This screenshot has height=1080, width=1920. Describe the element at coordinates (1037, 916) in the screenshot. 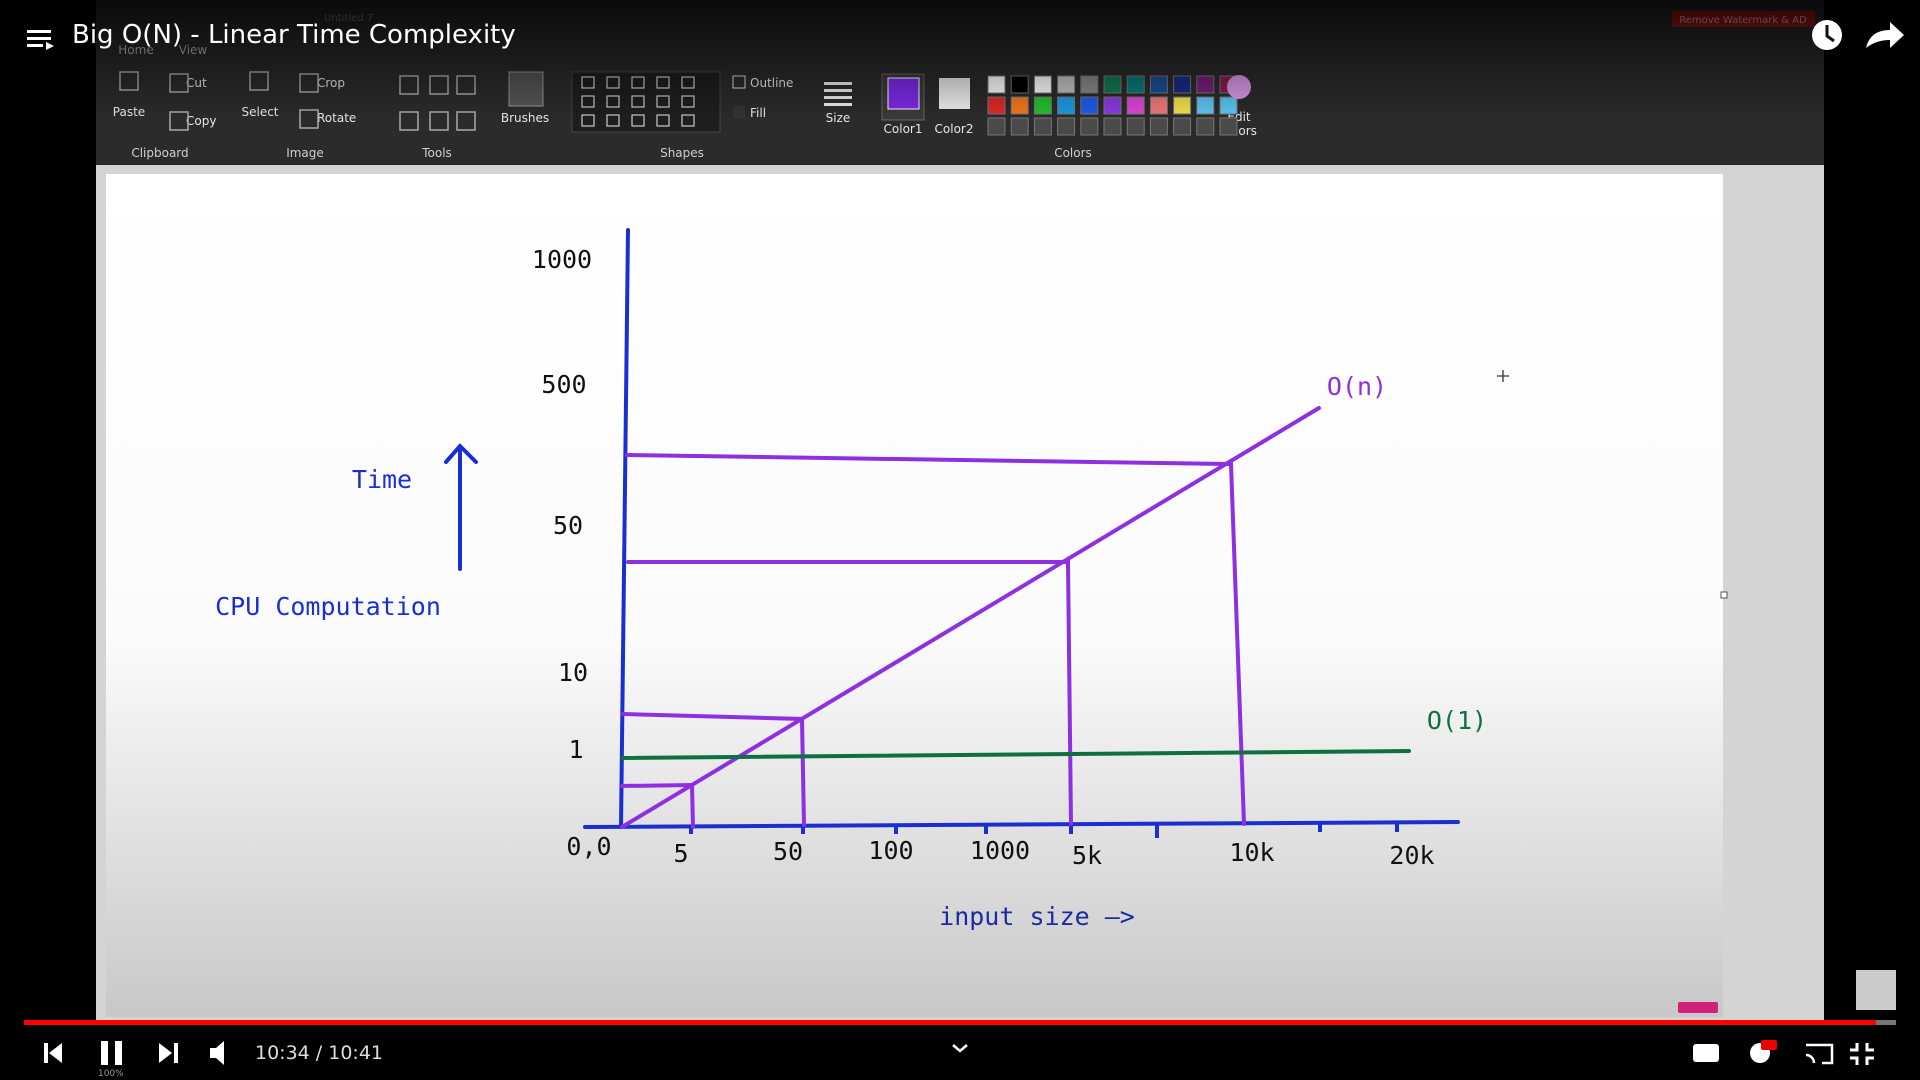

I see `x-title: input size —>` at that location.